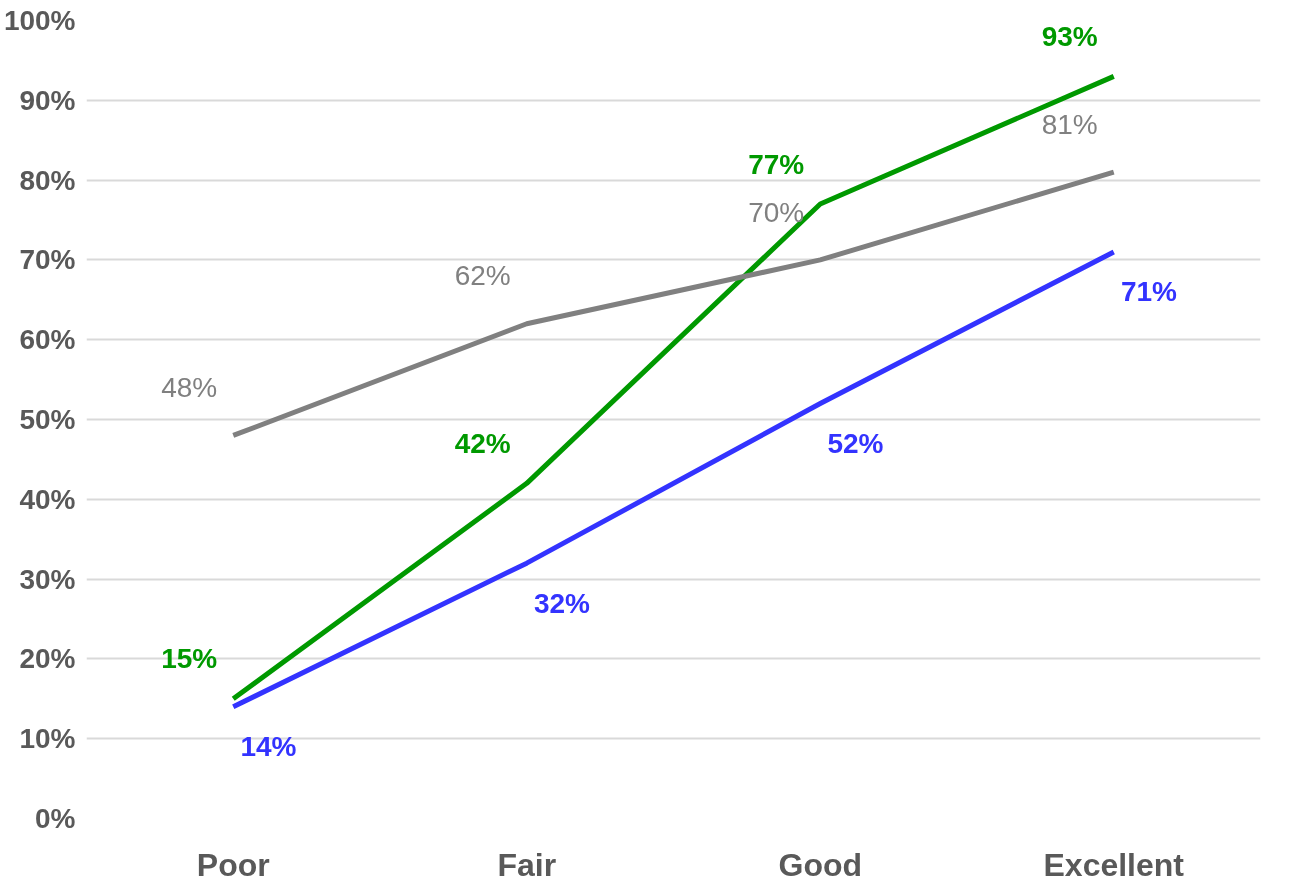 This screenshot has width=1306, height=892. What do you see at coordinates (268, 747) in the screenshot?
I see `data-label: 14%` at bounding box center [268, 747].